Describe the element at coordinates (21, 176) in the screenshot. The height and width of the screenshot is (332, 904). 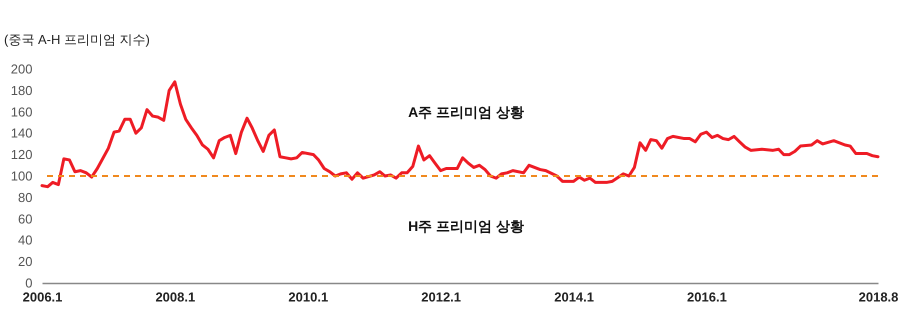
I see `y-tick-label: 100` at that location.